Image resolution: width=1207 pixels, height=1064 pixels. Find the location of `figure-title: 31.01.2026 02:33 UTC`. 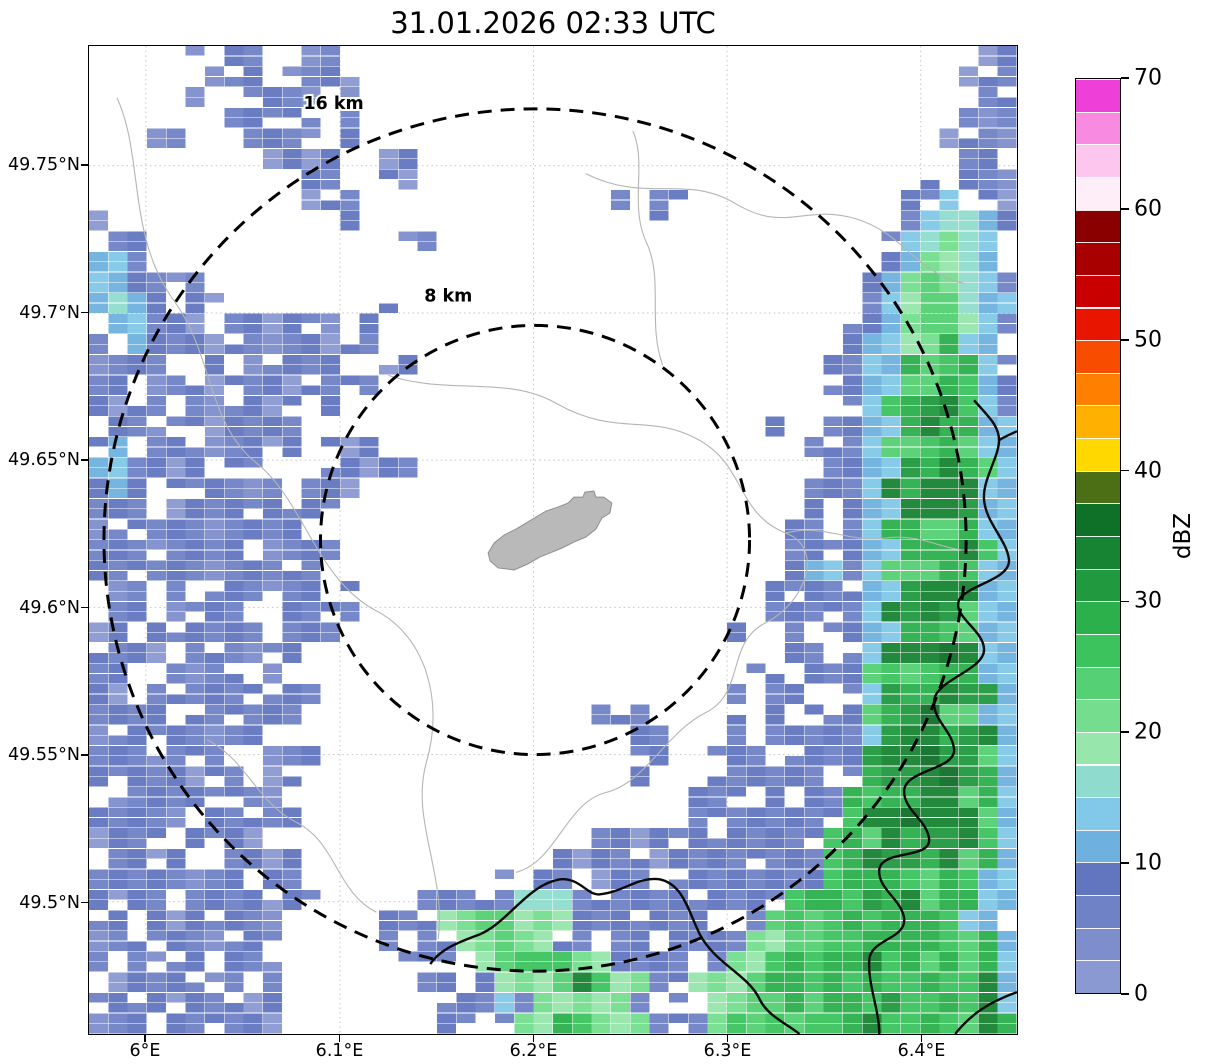

figure-title: 31.01.2026 02:33 UTC is located at coordinates (553, 23).